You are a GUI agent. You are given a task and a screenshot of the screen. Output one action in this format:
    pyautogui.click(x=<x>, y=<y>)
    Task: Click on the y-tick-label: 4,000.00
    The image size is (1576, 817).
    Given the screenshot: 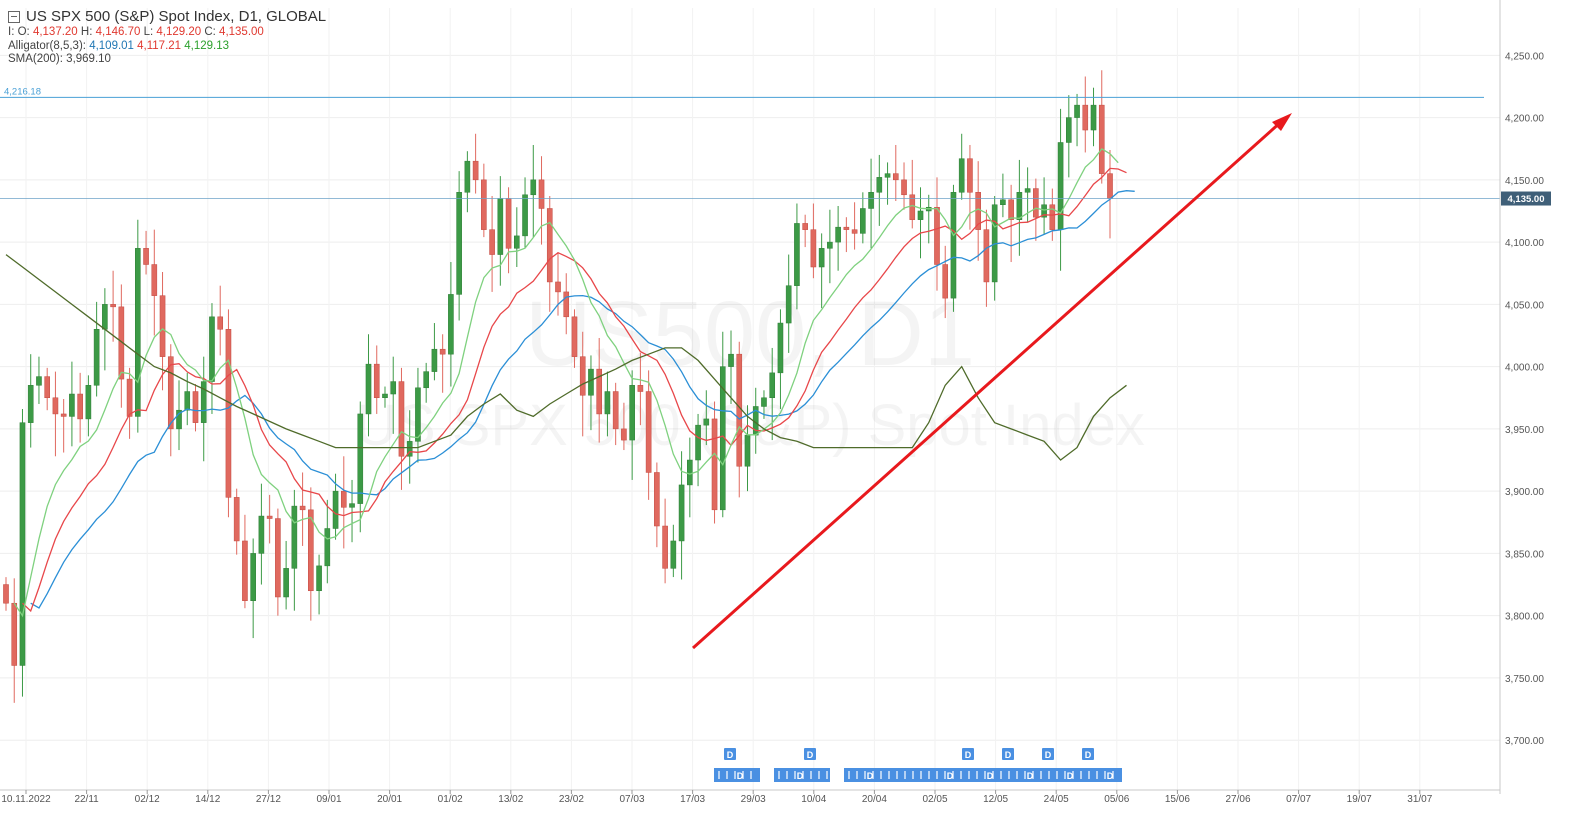 What is the action you would take?
    pyautogui.click(x=1524, y=368)
    